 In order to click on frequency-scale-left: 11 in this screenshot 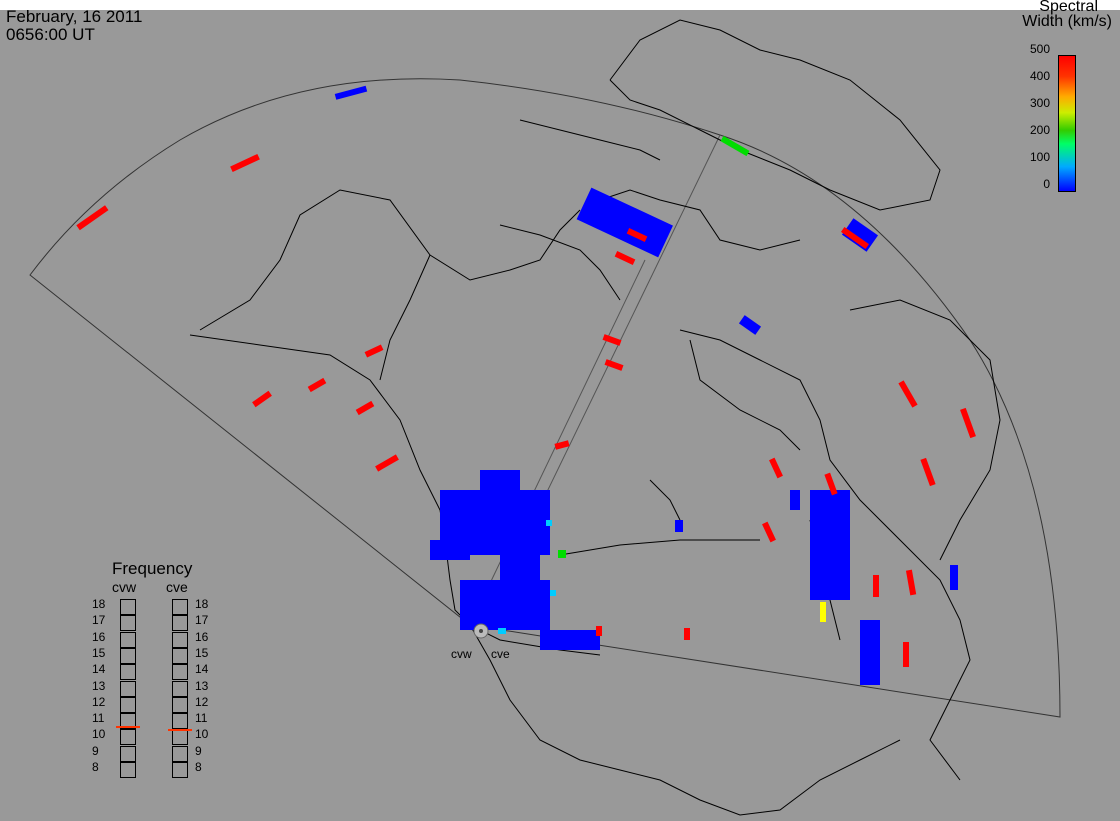, I will do `click(98, 718)`.